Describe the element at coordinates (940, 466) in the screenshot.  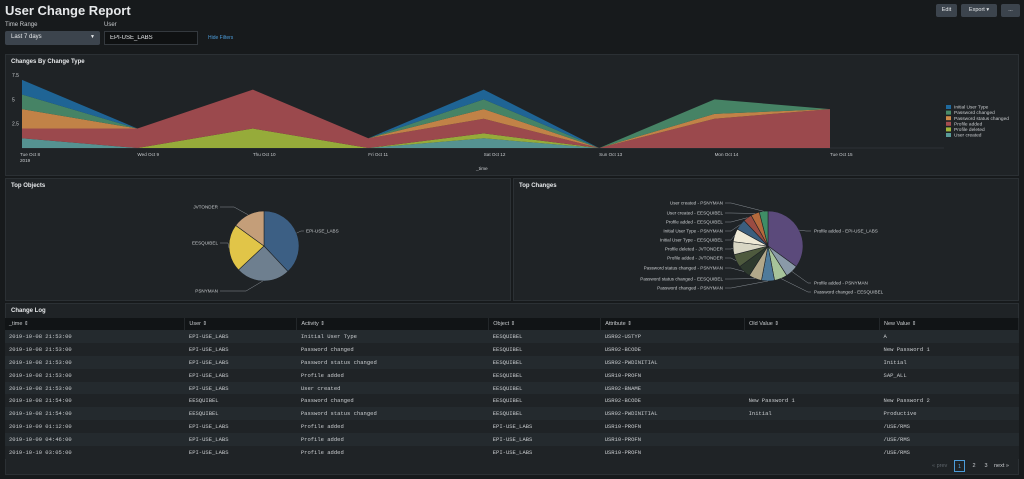
I see `prev-page-link: « prev` at that location.